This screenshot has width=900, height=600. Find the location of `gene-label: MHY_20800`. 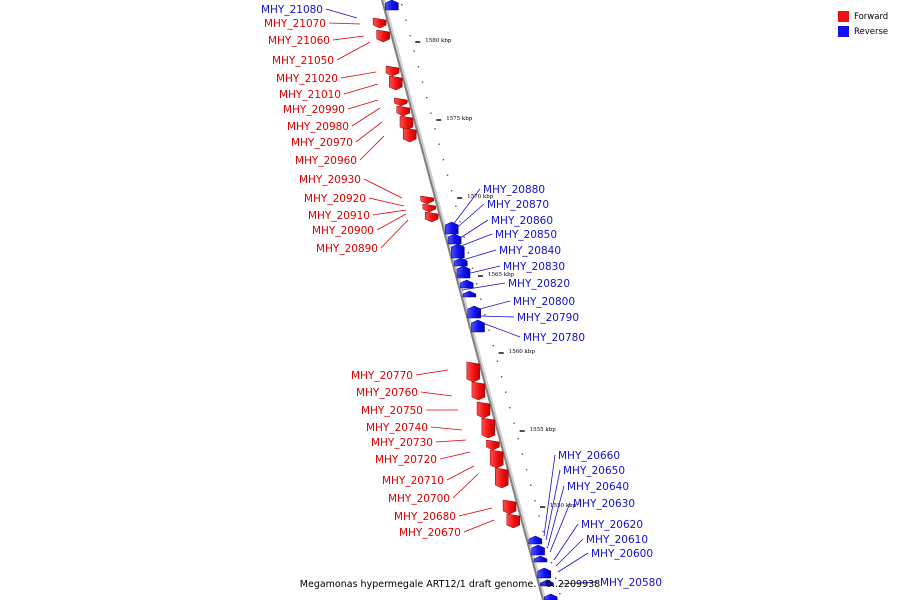

gene-label: MHY_20800 is located at coordinates (544, 302).